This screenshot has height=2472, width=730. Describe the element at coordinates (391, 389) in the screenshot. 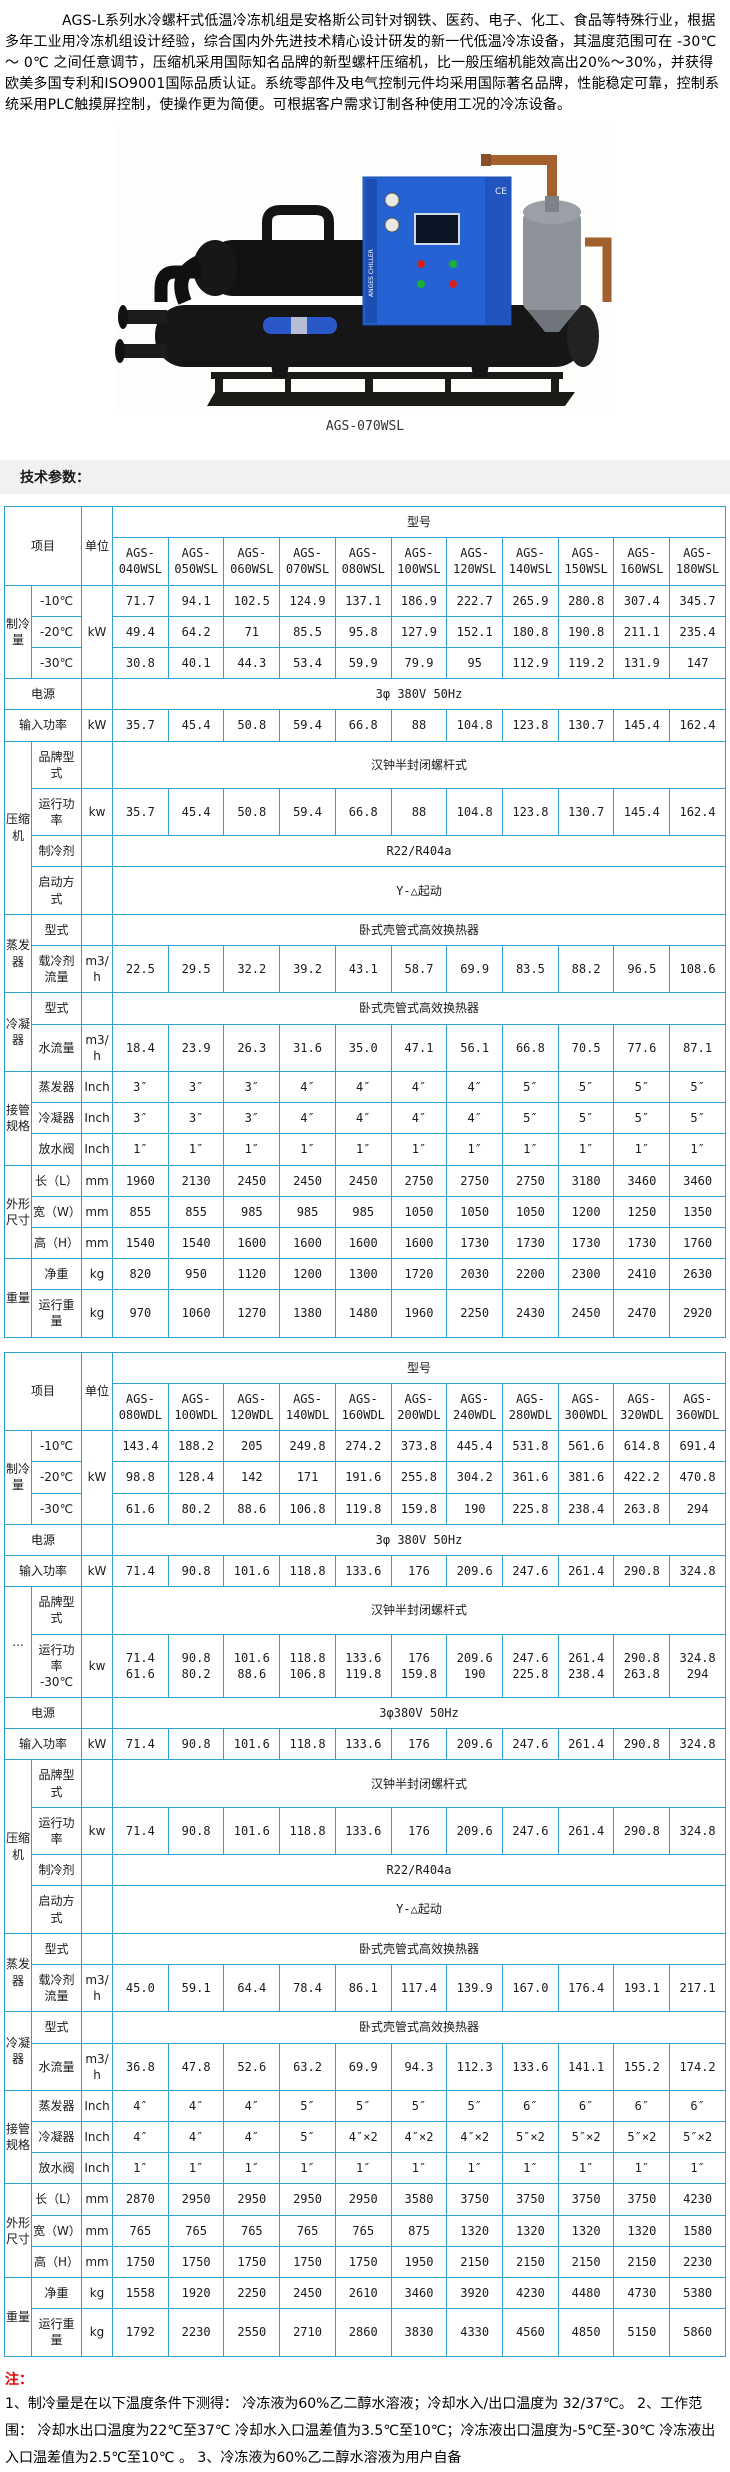

I see `base-frame` at that location.